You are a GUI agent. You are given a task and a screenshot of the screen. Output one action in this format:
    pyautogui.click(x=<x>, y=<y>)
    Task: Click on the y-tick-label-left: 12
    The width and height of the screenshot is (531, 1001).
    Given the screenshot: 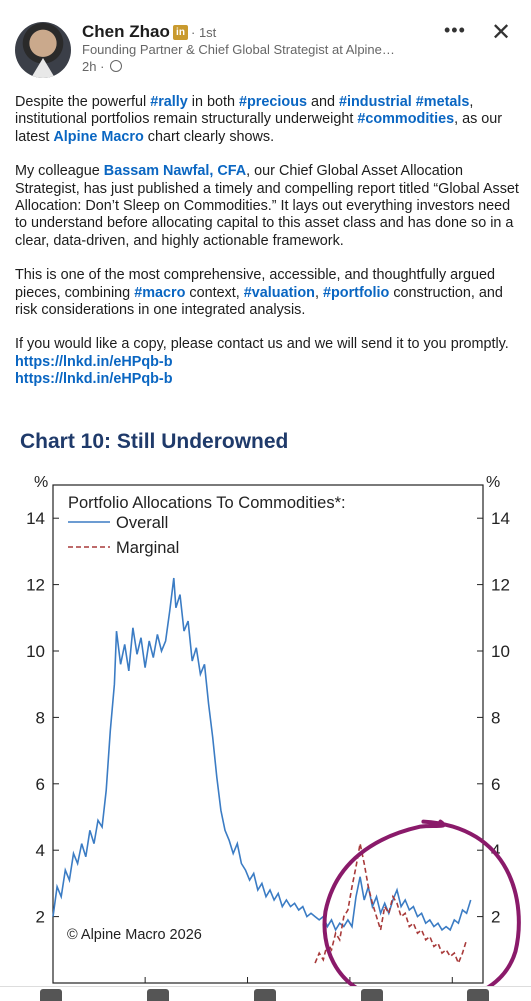 What is the action you would take?
    pyautogui.click(x=35, y=585)
    